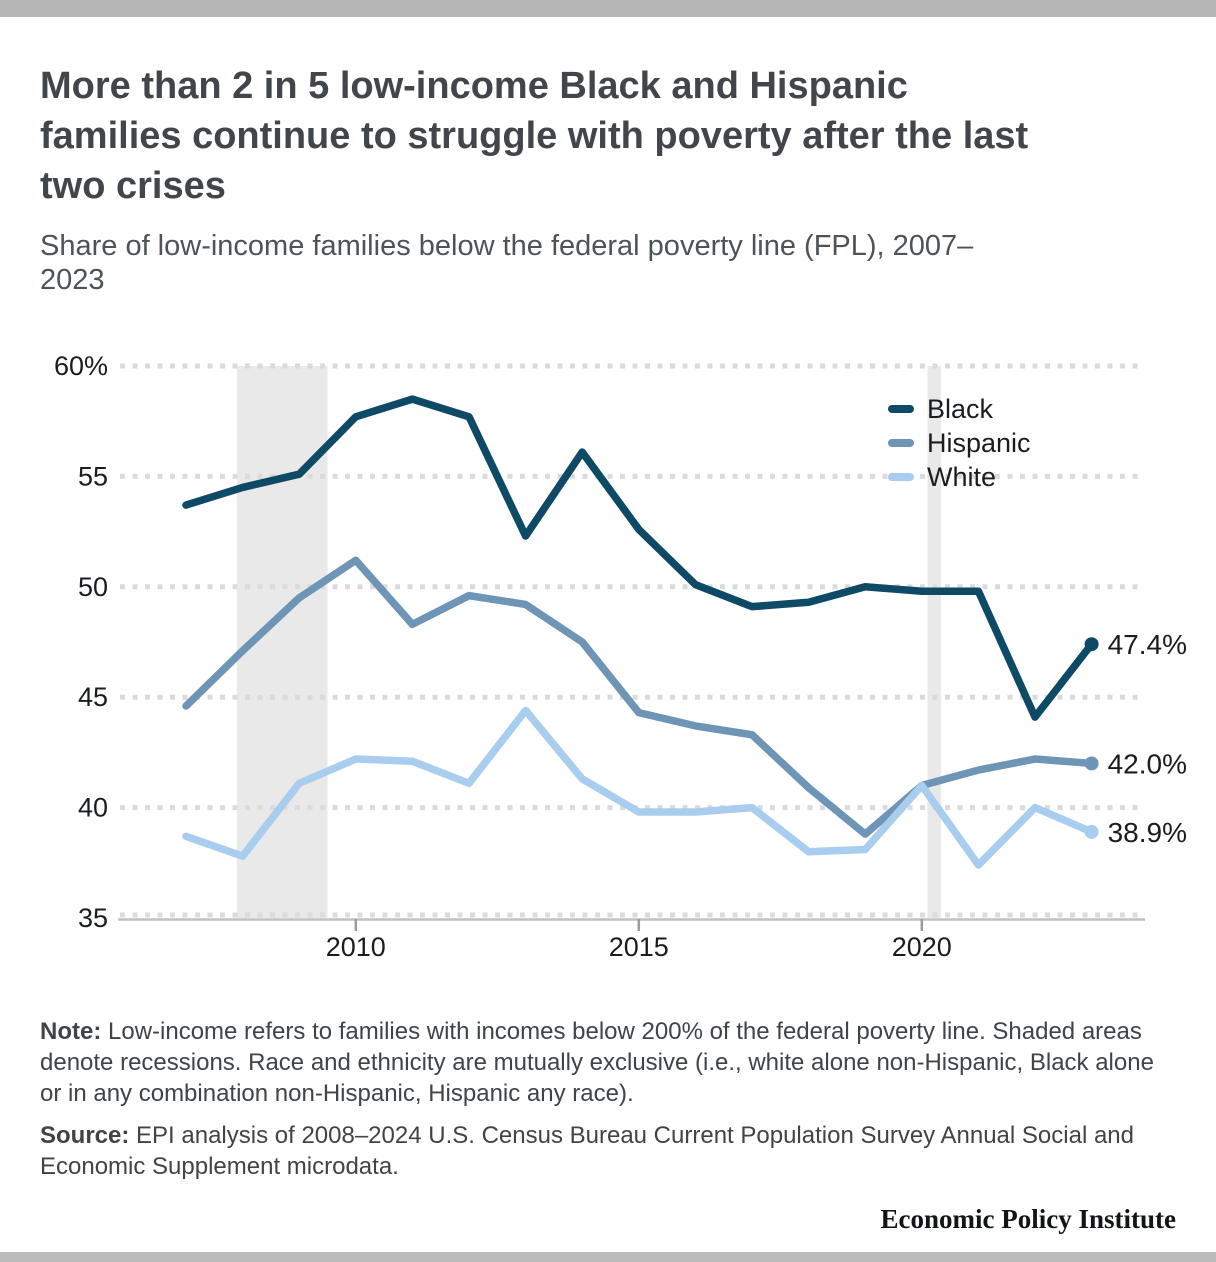 This screenshot has width=1216, height=1262. Describe the element at coordinates (1091, 831) in the screenshot. I see `end-dot-white` at that location.